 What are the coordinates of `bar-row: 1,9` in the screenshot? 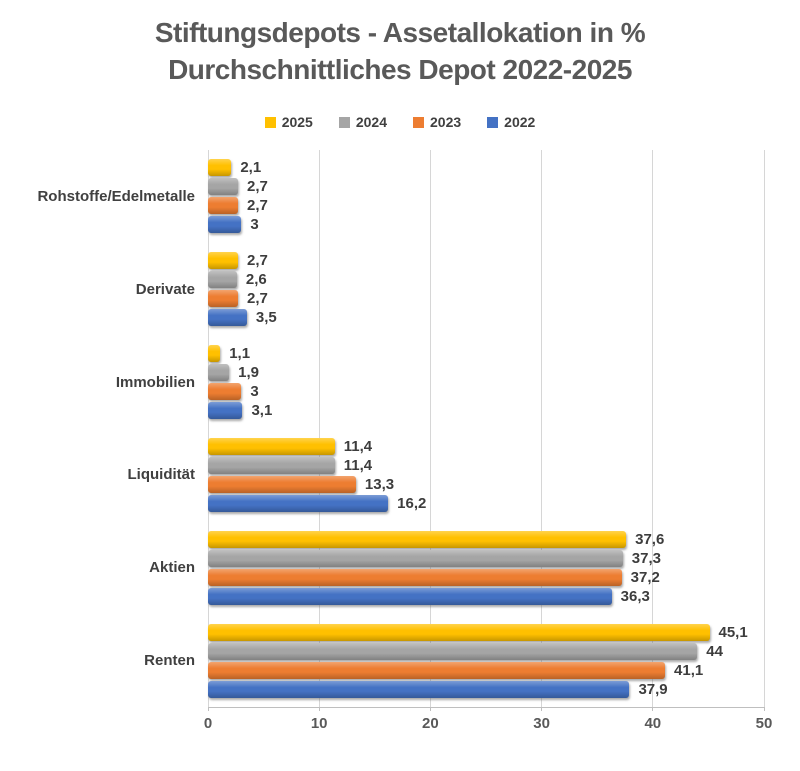 It's located at (486, 373).